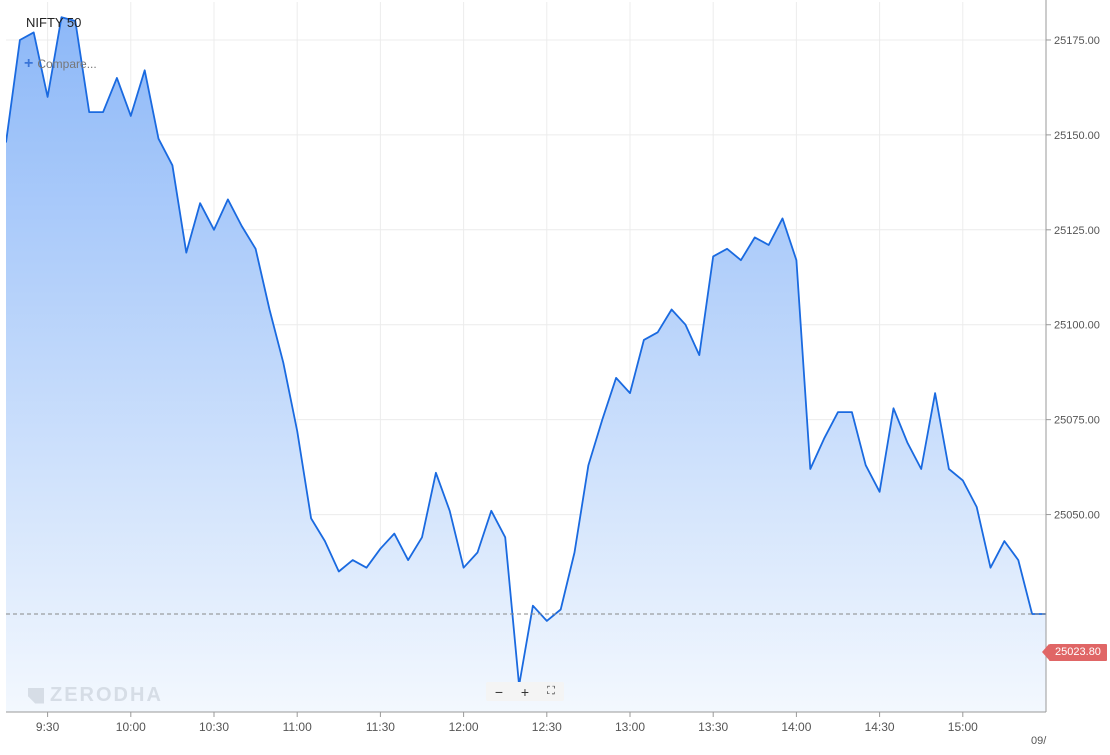 The width and height of the screenshot is (1110, 755). What do you see at coordinates (796, 727) in the screenshot?
I see `x-tick-label: 14:00` at bounding box center [796, 727].